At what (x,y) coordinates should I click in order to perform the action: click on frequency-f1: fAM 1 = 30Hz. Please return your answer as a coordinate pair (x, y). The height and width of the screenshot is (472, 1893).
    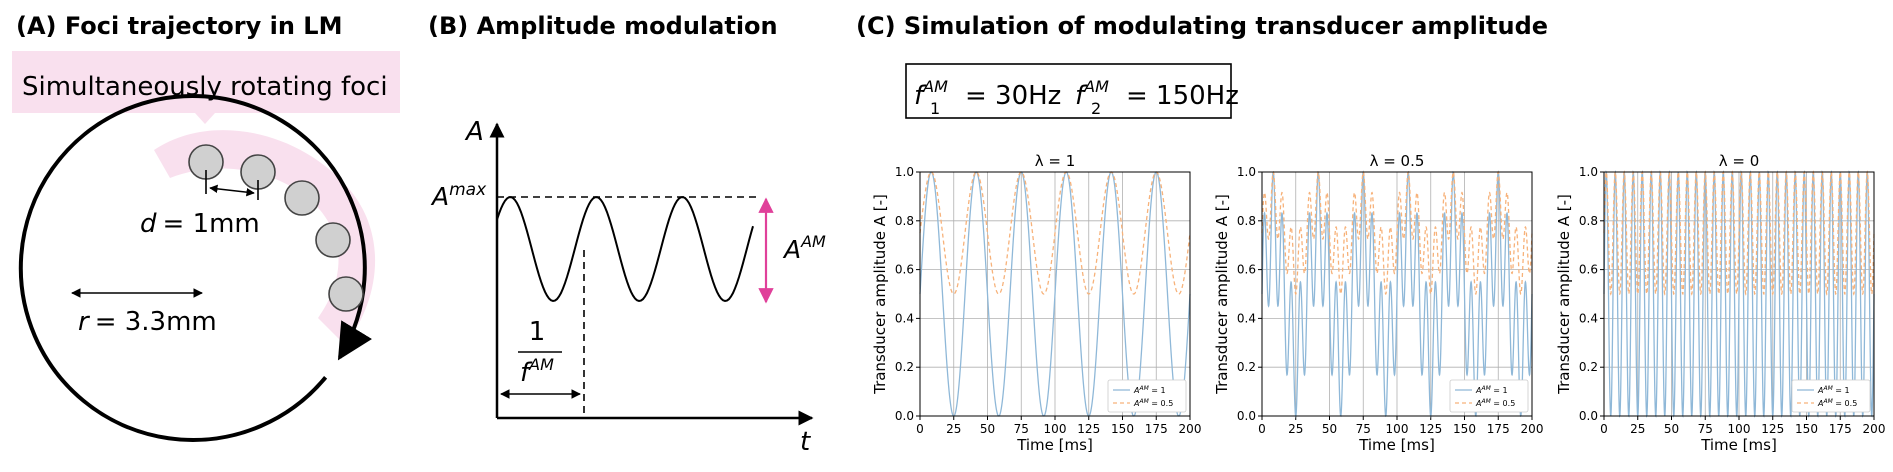
    Looking at the image, I should click on (987, 97).